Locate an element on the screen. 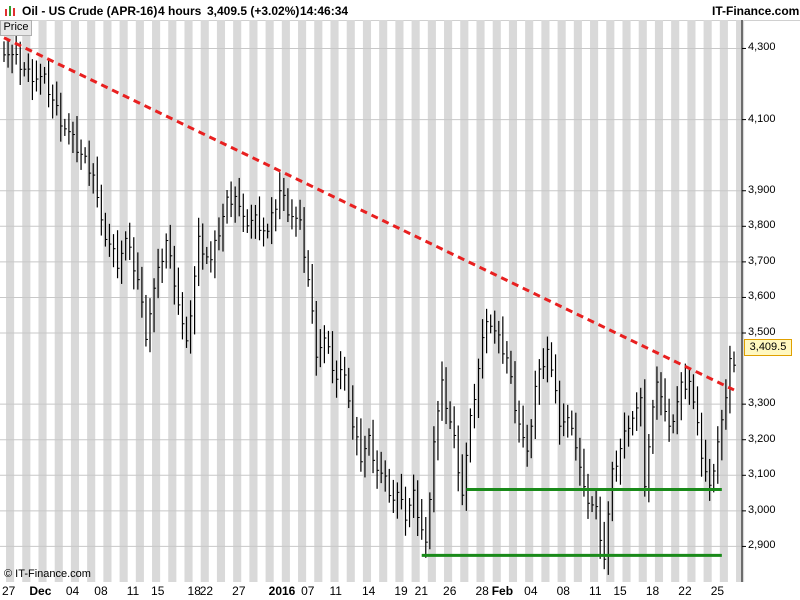  instrument-title: Oil - US Crude (APR-16) is located at coordinates (90, 11).